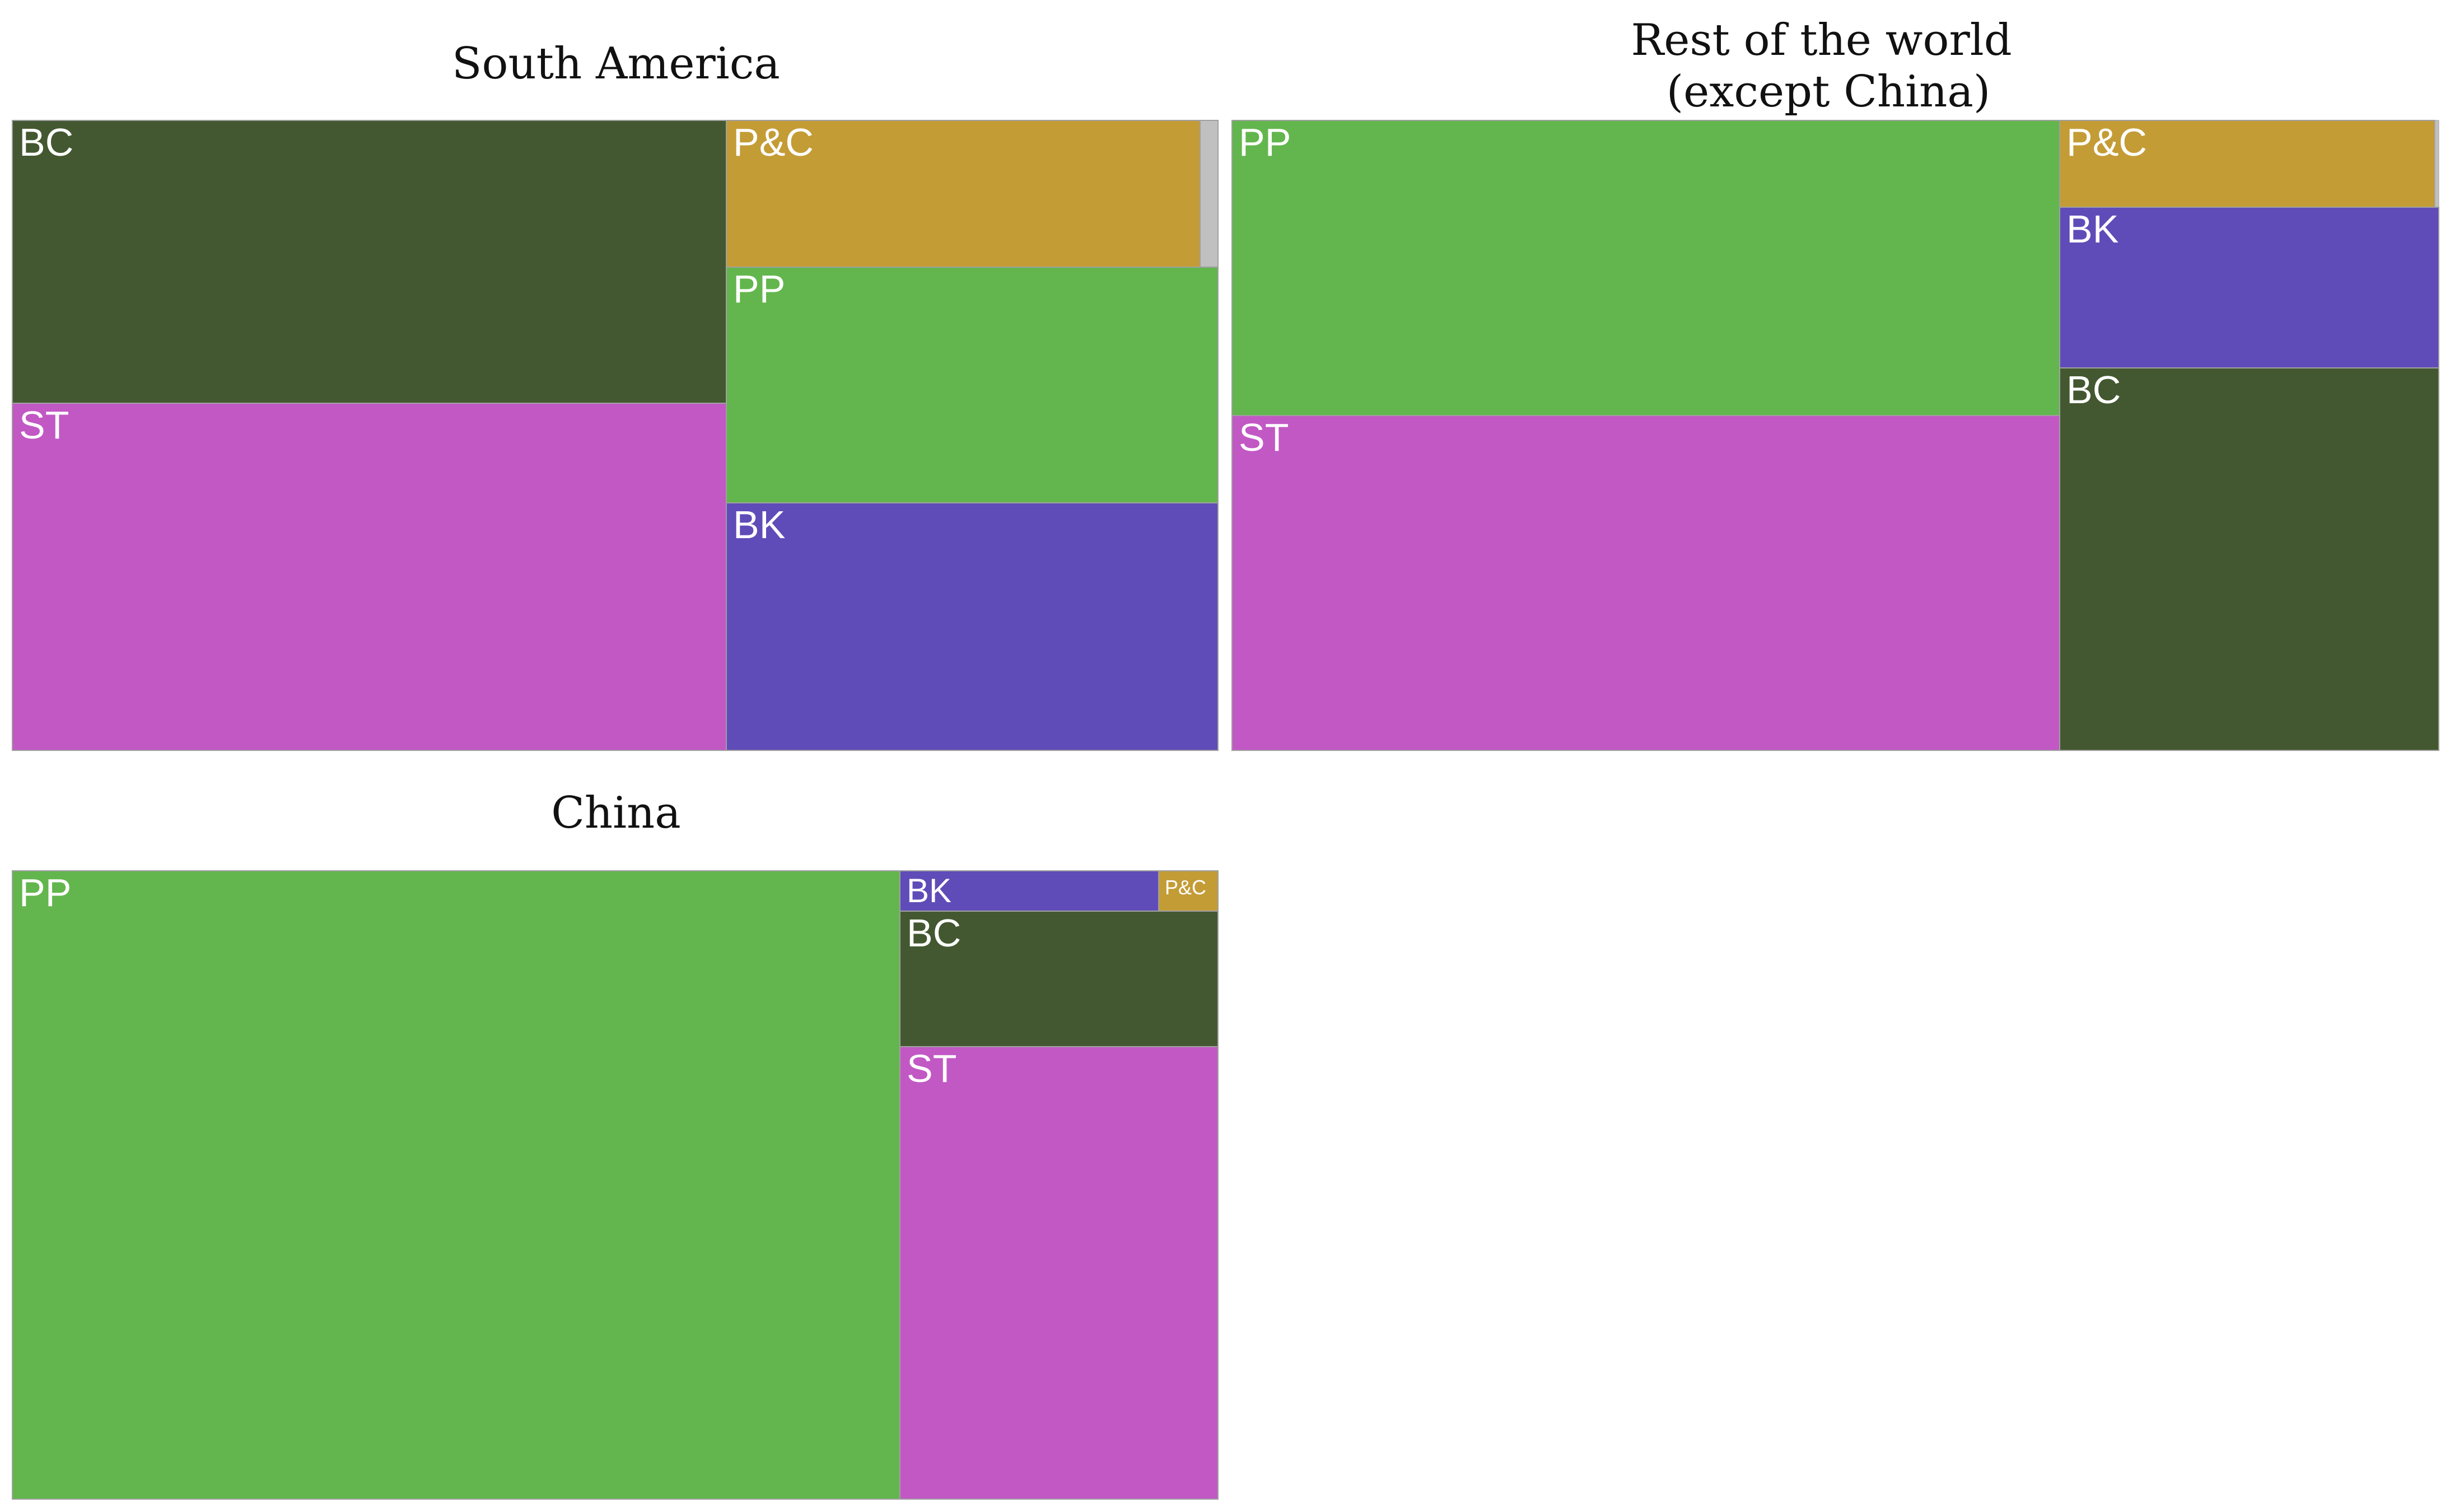 Image resolution: width=2450 pixels, height=1512 pixels. What do you see at coordinates (973, 627) in the screenshot?
I see `tile-bk` at bounding box center [973, 627].